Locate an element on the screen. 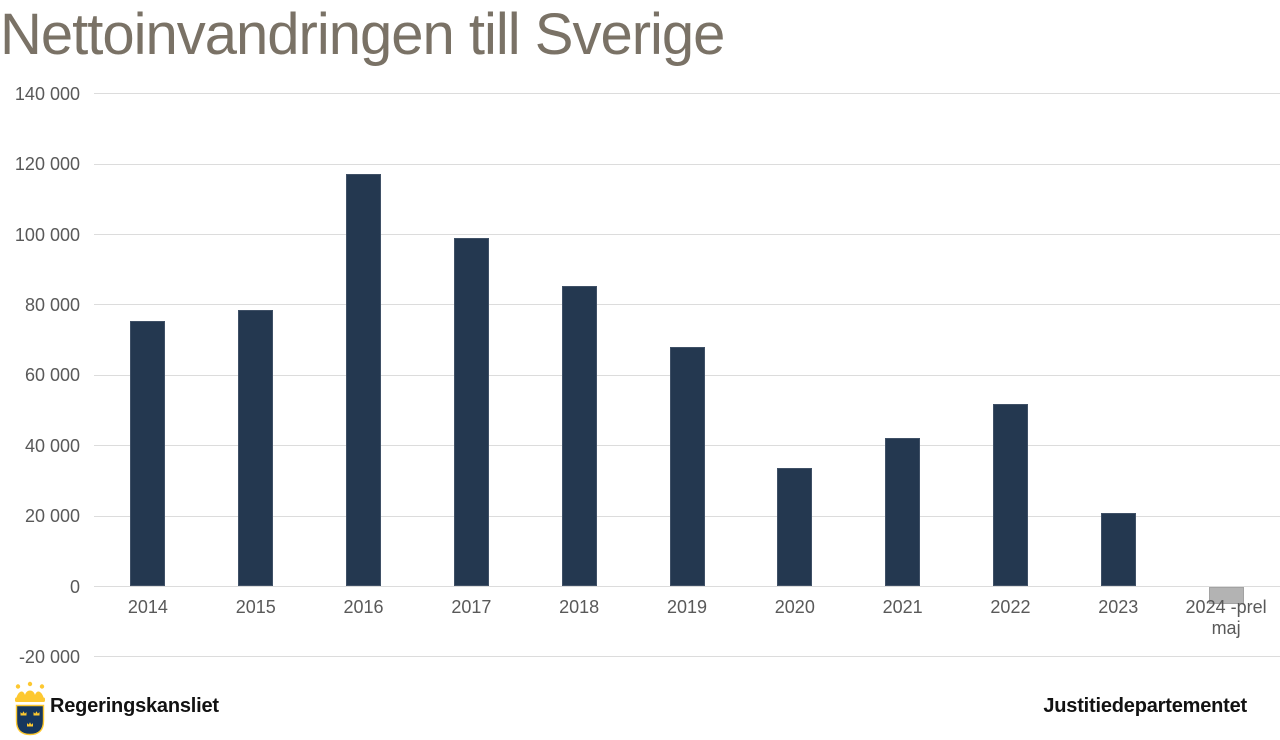  bar-2015 is located at coordinates (256, 448).